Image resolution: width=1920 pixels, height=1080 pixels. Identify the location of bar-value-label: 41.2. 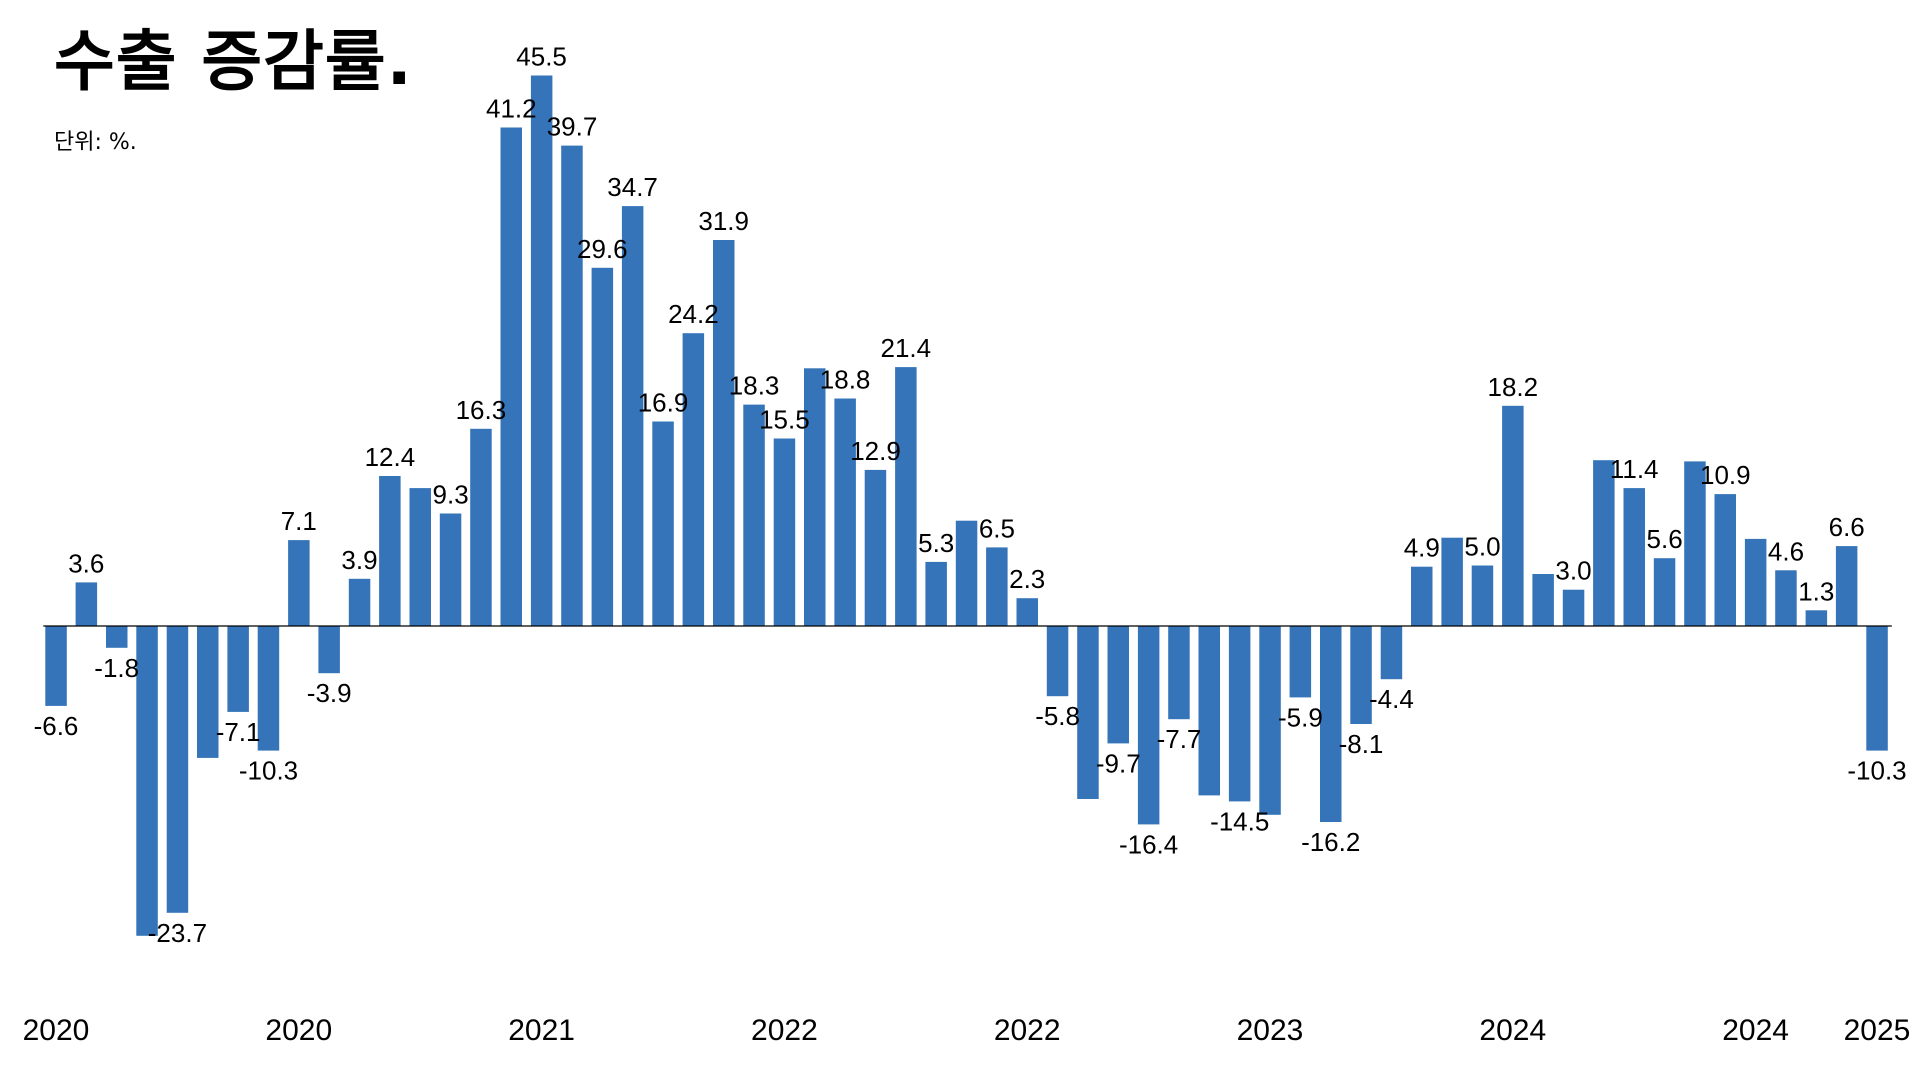
(511, 109).